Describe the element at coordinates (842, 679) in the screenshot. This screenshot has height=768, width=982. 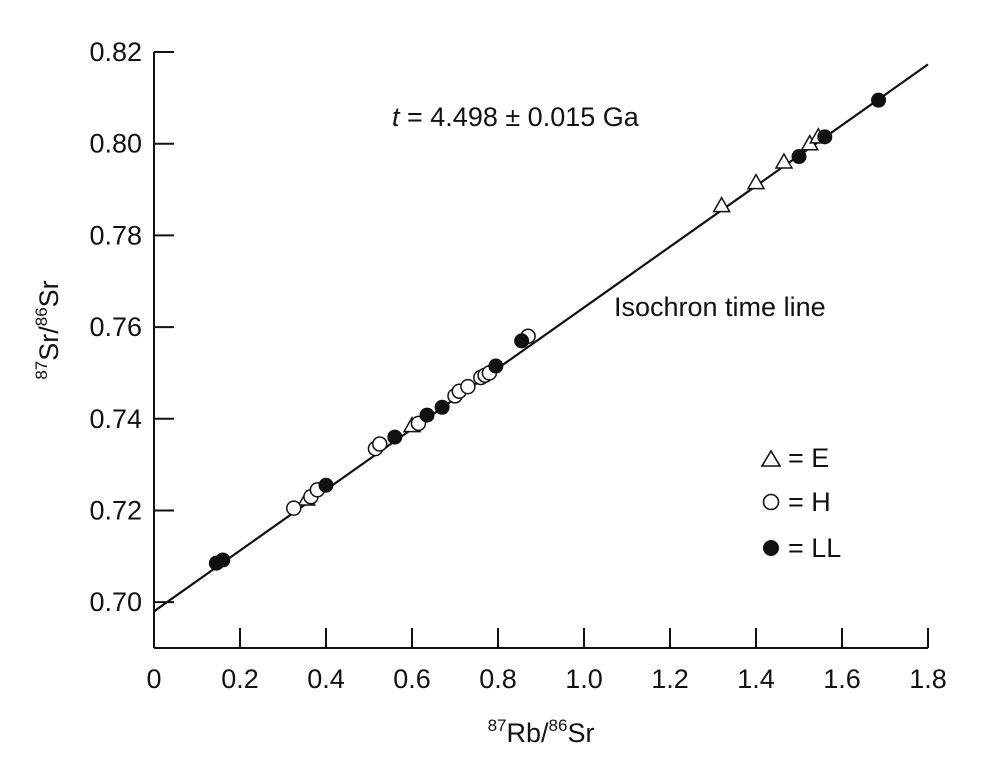
I see `x-tick-label: 1.6` at that location.